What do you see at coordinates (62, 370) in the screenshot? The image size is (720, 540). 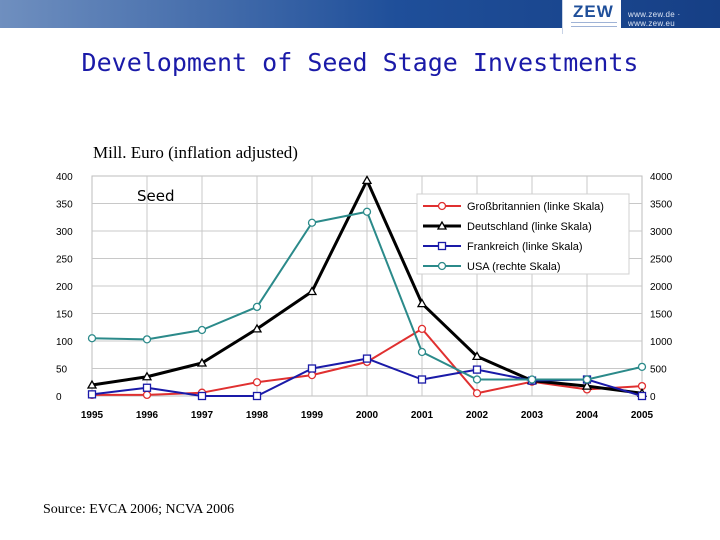 I see `y-left-tick-label: 50` at bounding box center [62, 370].